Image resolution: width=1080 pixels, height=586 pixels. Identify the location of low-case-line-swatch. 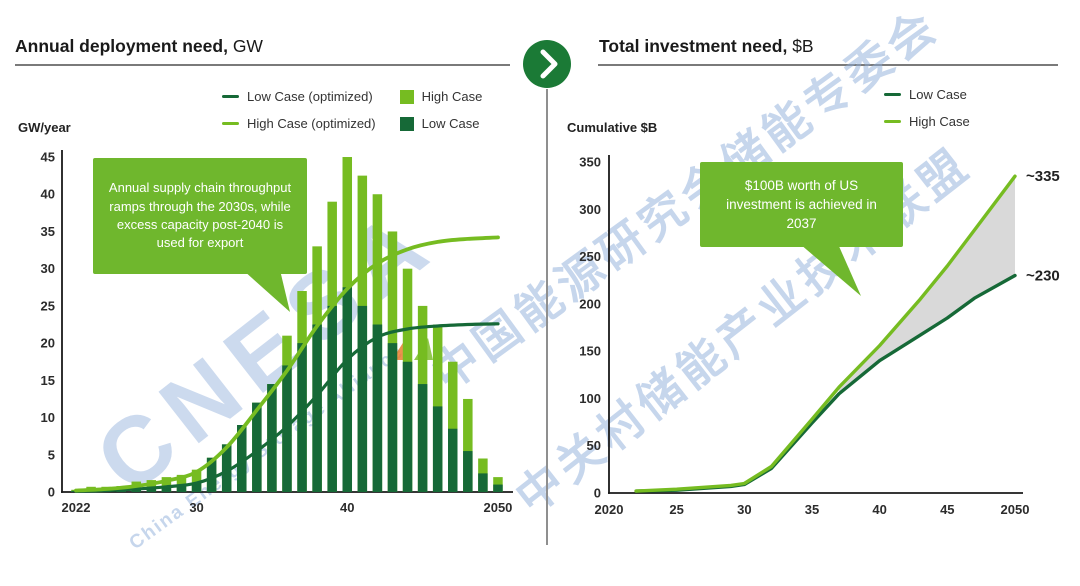
(892, 94).